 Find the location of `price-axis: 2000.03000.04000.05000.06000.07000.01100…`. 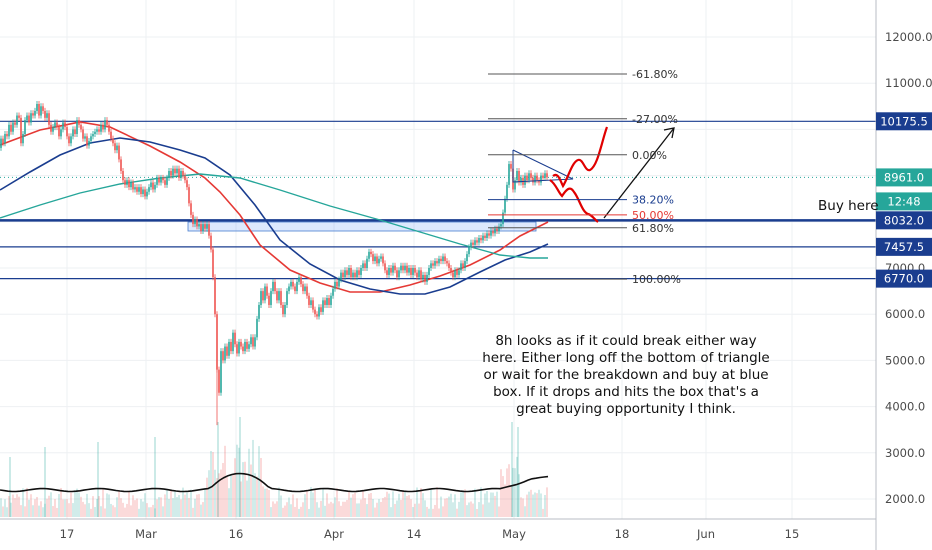

price-axis: 2000.03000.04000.05000.06000.07000.01100… is located at coordinates (903, 275).